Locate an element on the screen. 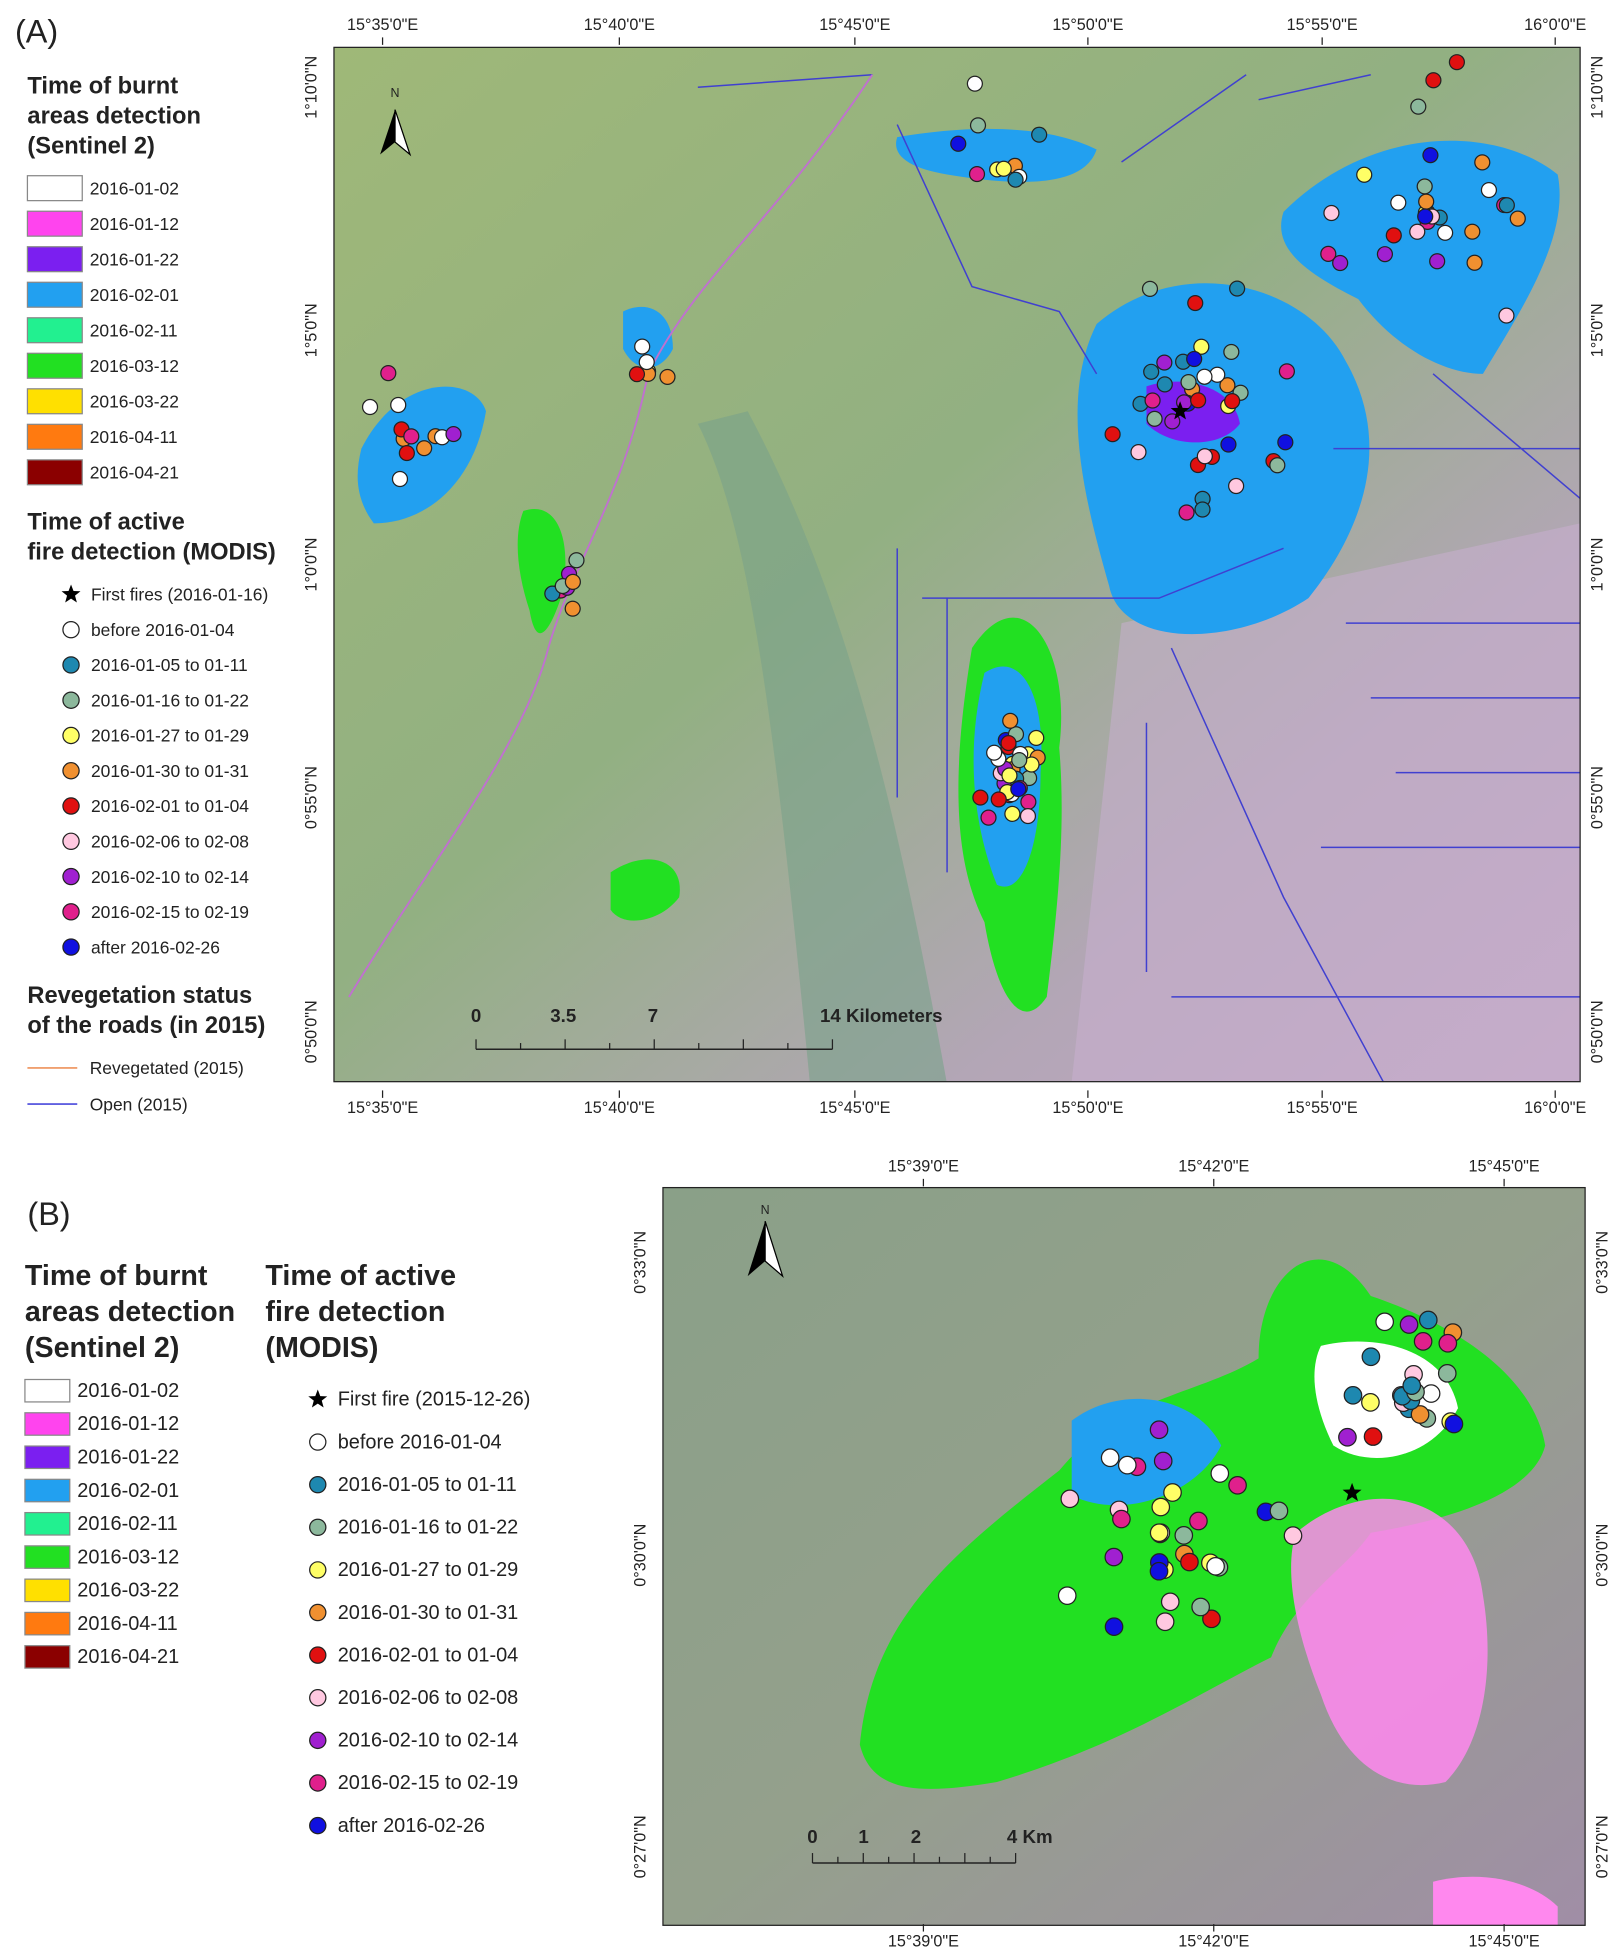 The height and width of the screenshot is (1949, 1620). longitude-label: 15°39'0"E is located at coordinates (923, 1166).